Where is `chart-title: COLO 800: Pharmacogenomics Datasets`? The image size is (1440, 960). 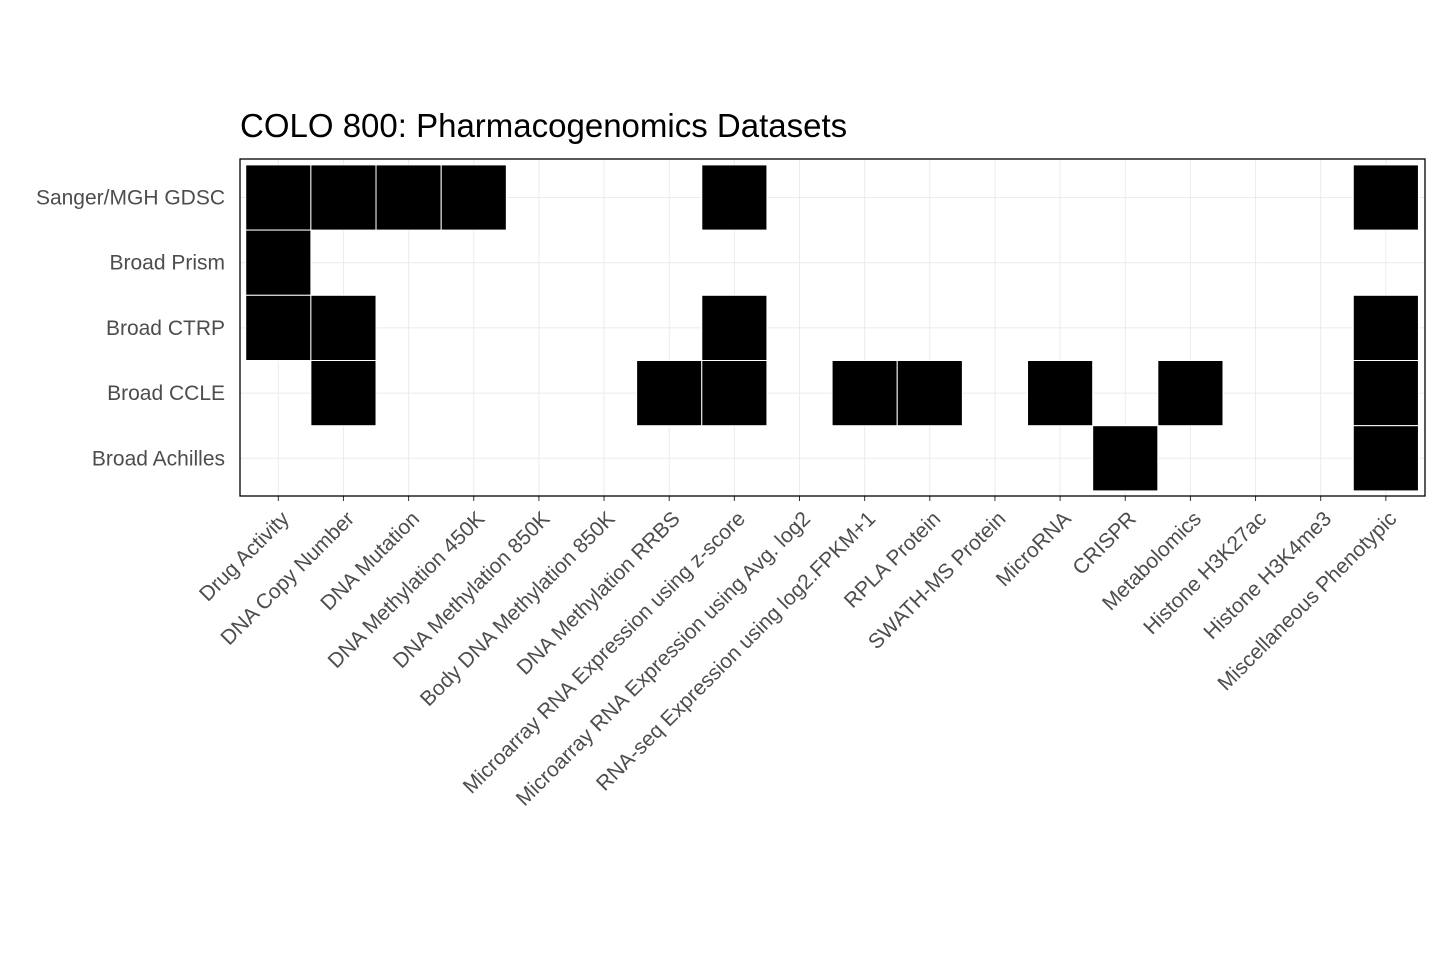
chart-title: COLO 800: Pharmacogenomics Datasets is located at coordinates (543, 125).